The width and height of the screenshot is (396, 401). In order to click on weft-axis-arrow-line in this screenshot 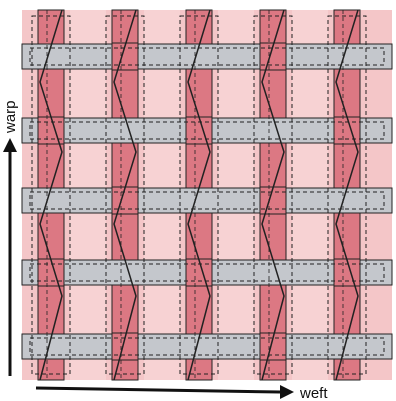, I will do `click(158, 390)`.